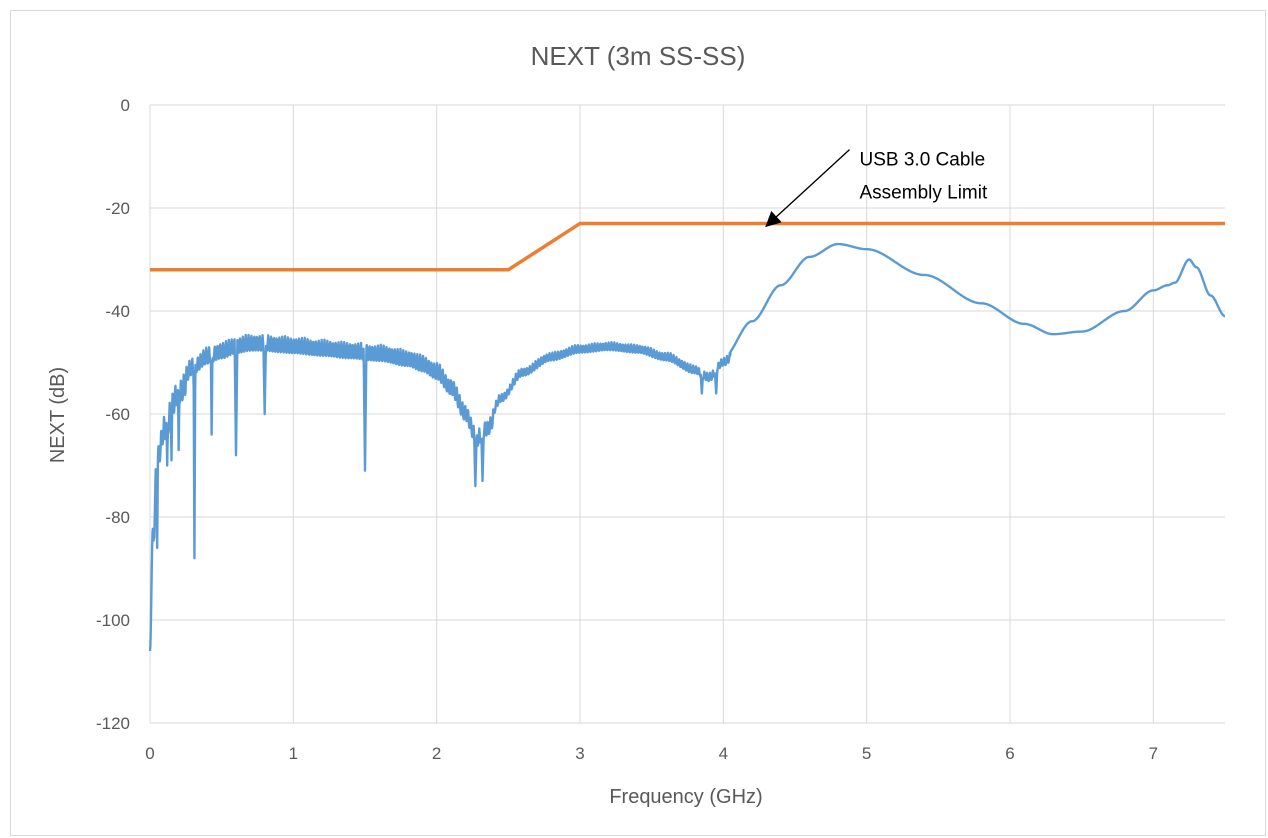  I want to click on y-tick-labels: 0 -20 -40 -60 -80 -100 -120, so click(113, 414).